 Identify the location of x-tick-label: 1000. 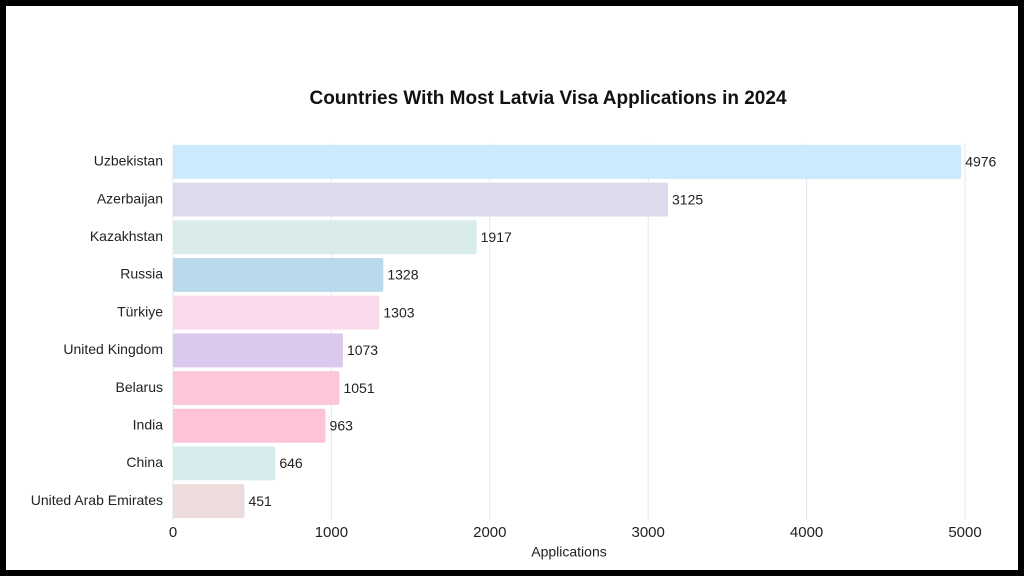
(331, 532).